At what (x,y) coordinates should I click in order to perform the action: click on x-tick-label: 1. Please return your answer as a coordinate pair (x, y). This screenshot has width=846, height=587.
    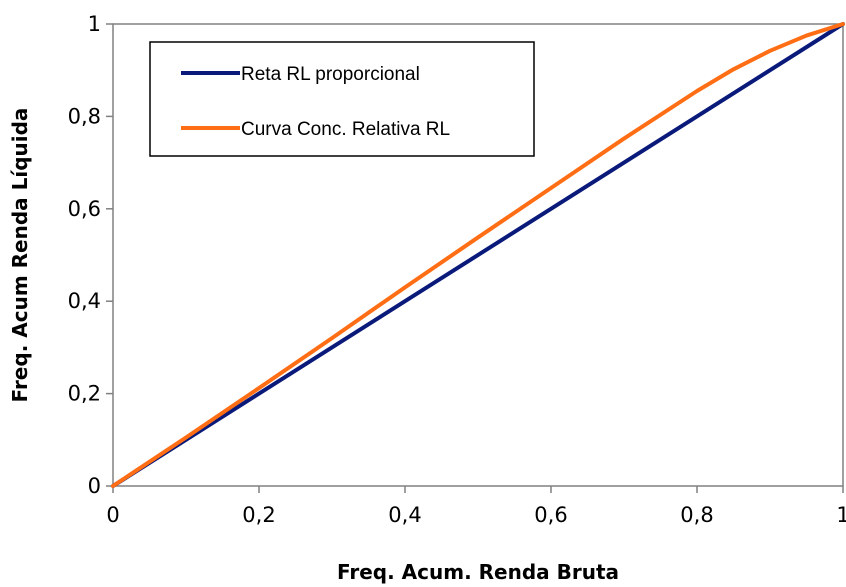
    Looking at the image, I should click on (841, 515).